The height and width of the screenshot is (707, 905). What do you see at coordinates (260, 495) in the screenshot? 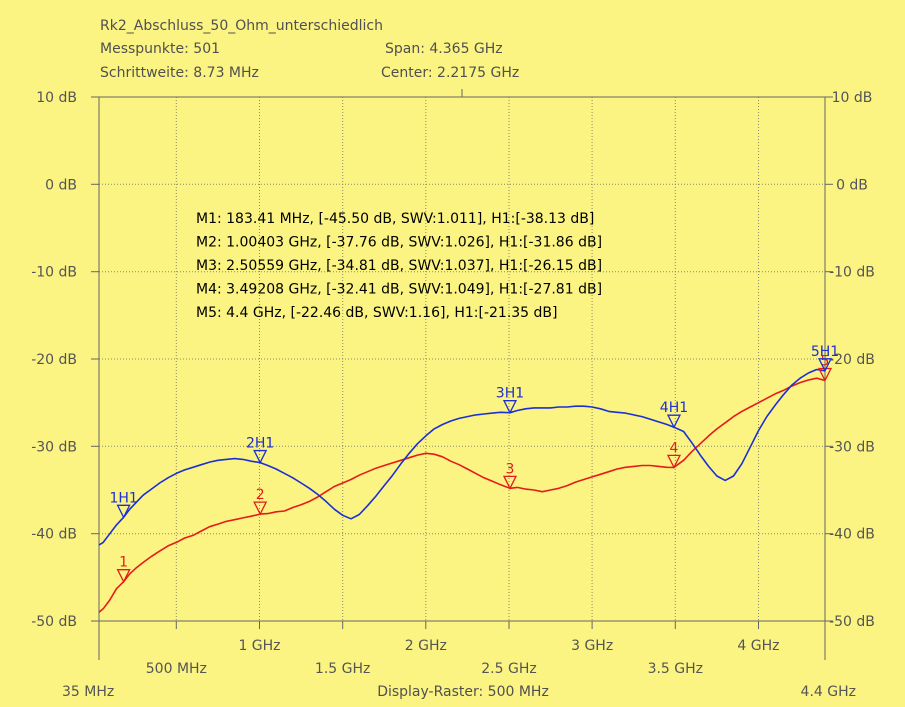
I see `marker-label: 2` at bounding box center [260, 495].